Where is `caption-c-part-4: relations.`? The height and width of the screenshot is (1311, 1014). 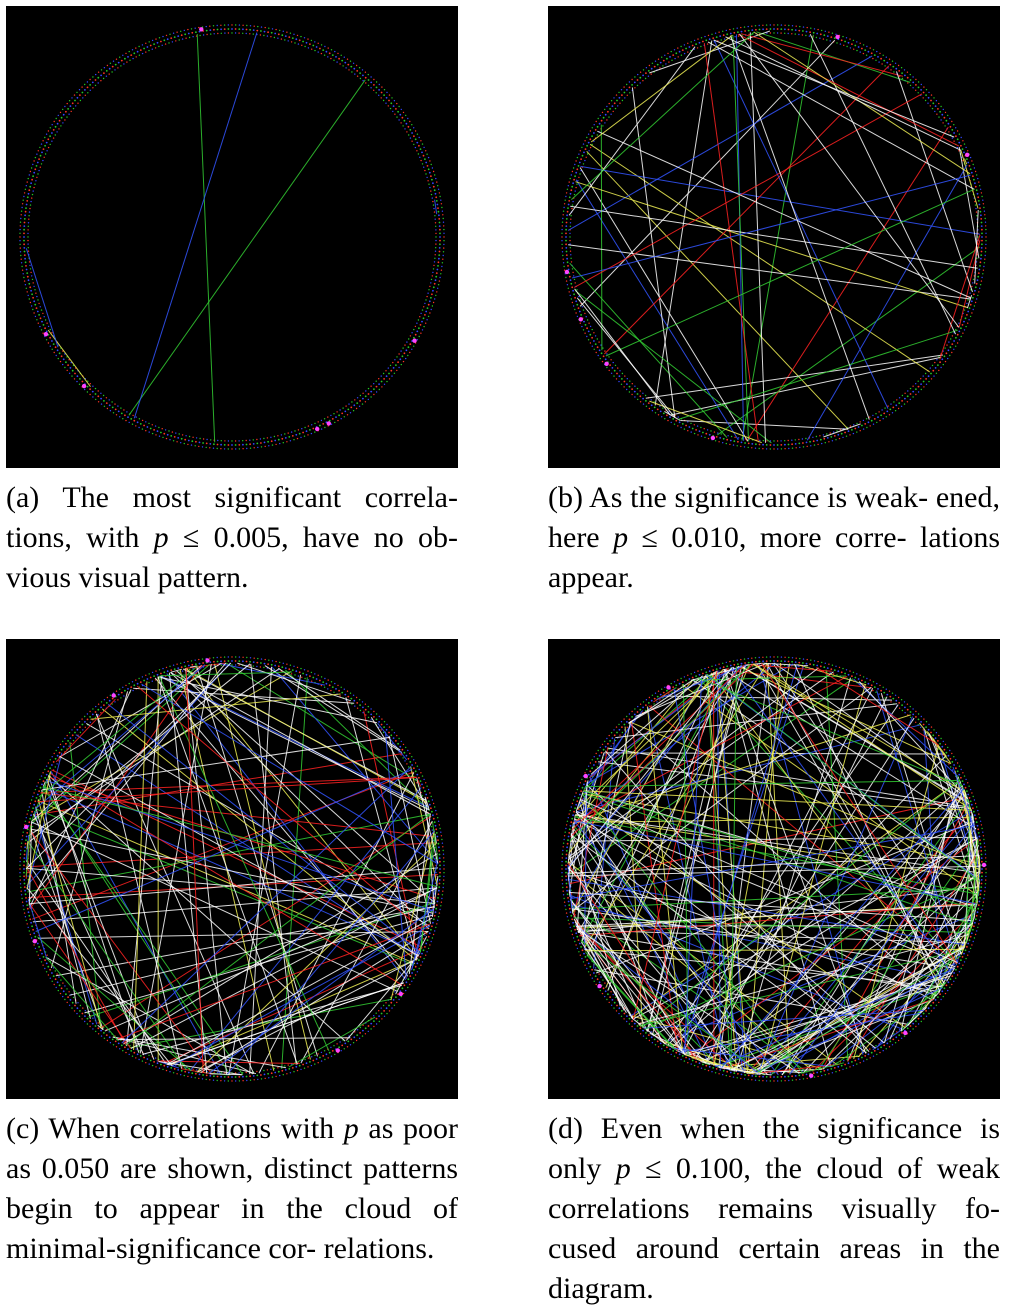 caption-c-part-4: relations. is located at coordinates (379, 1248).